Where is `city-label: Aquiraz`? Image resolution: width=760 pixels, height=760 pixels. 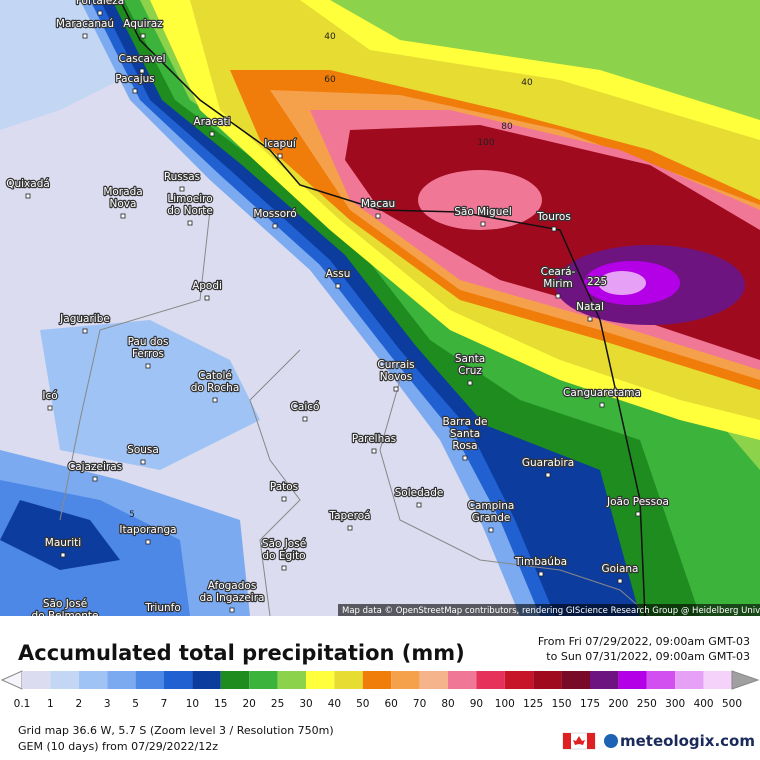
city-label: Aquiraz is located at coordinates (143, 24).